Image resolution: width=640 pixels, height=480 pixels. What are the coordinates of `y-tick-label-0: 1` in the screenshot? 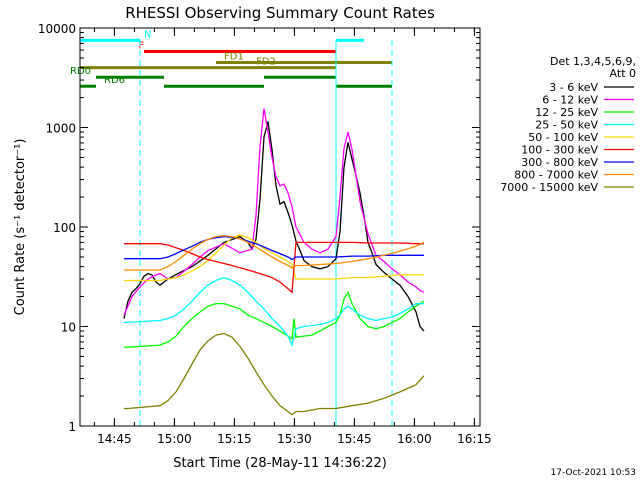 It's located at (72, 427).